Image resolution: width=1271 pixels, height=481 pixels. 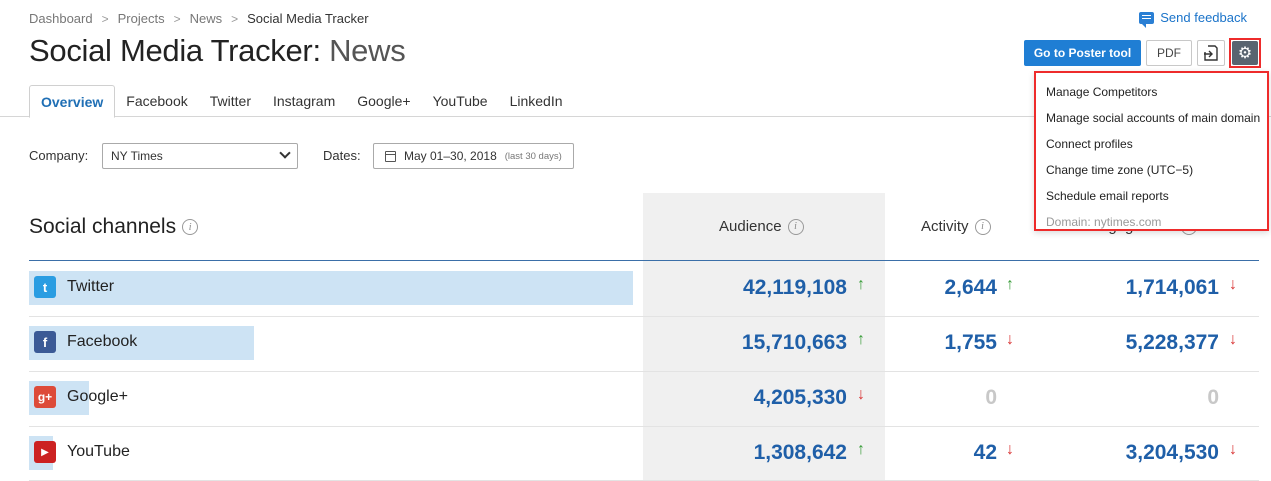 What do you see at coordinates (230, 101) in the screenshot?
I see `tab-twitter: Twitter` at bounding box center [230, 101].